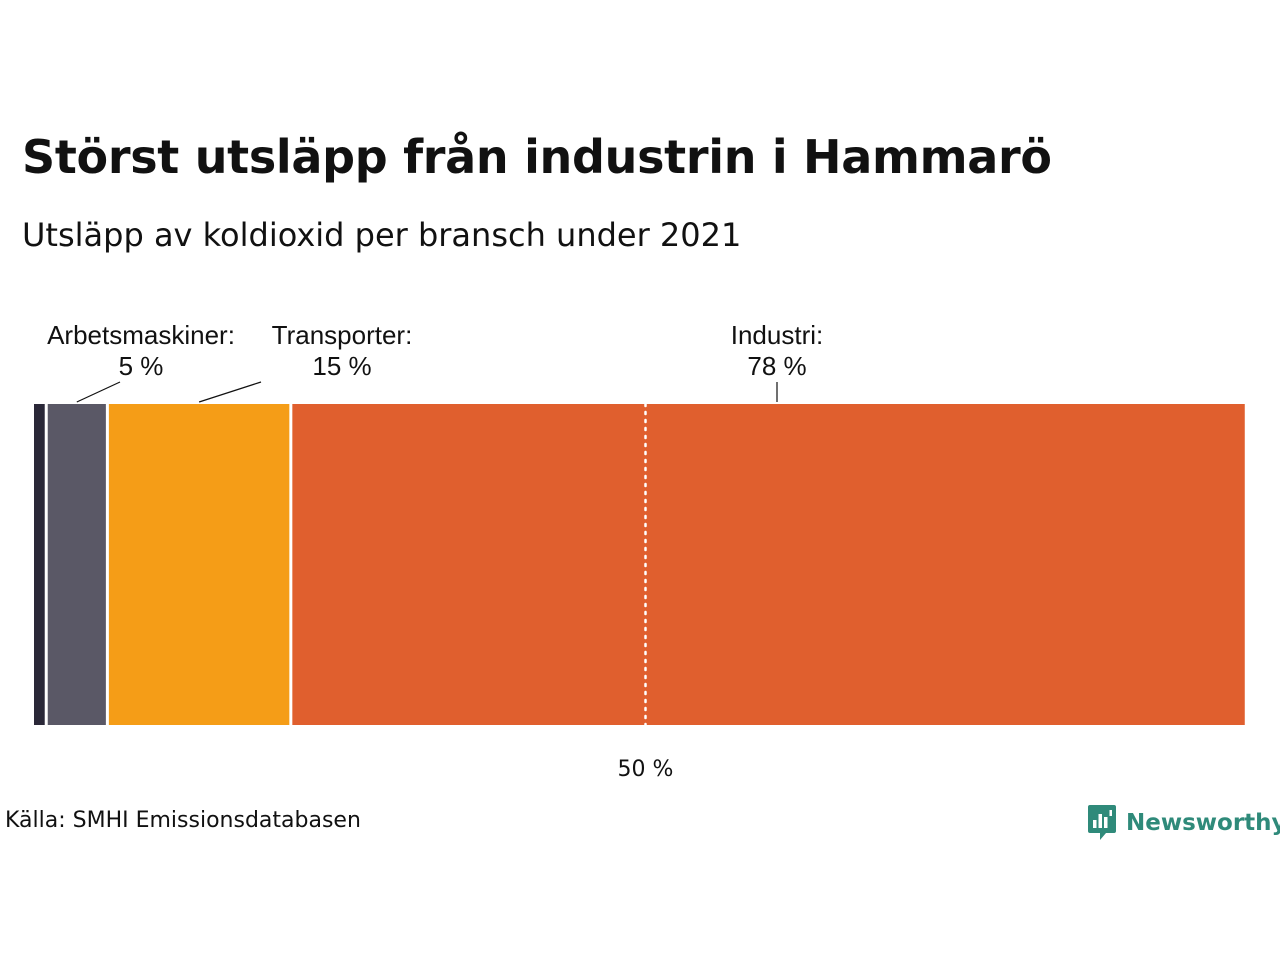 This screenshot has height=960, width=1280. What do you see at coordinates (537, 157) in the screenshot?
I see `chart-title: Störst utsläpp från industrin i Hammarö` at bounding box center [537, 157].